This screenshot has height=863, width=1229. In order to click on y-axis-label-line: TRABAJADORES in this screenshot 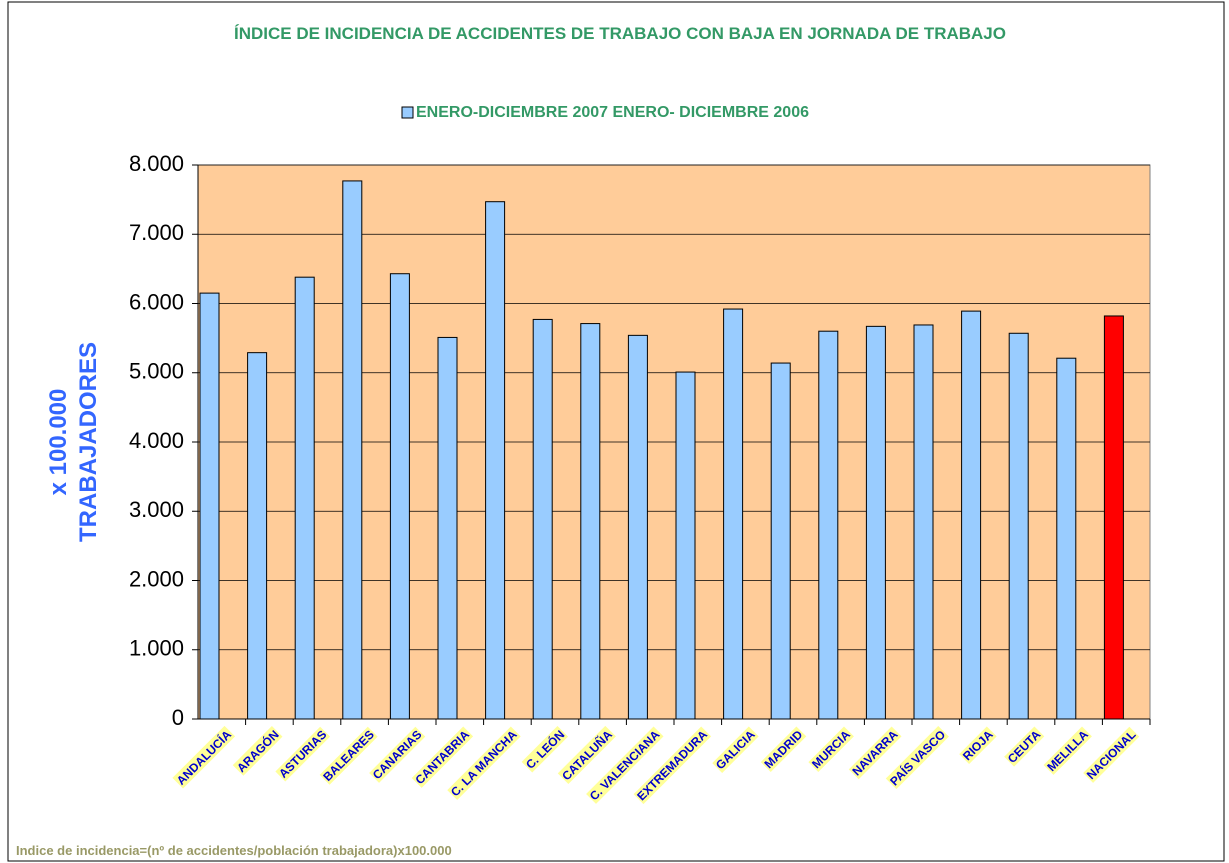, I will do `click(88, 442)`.